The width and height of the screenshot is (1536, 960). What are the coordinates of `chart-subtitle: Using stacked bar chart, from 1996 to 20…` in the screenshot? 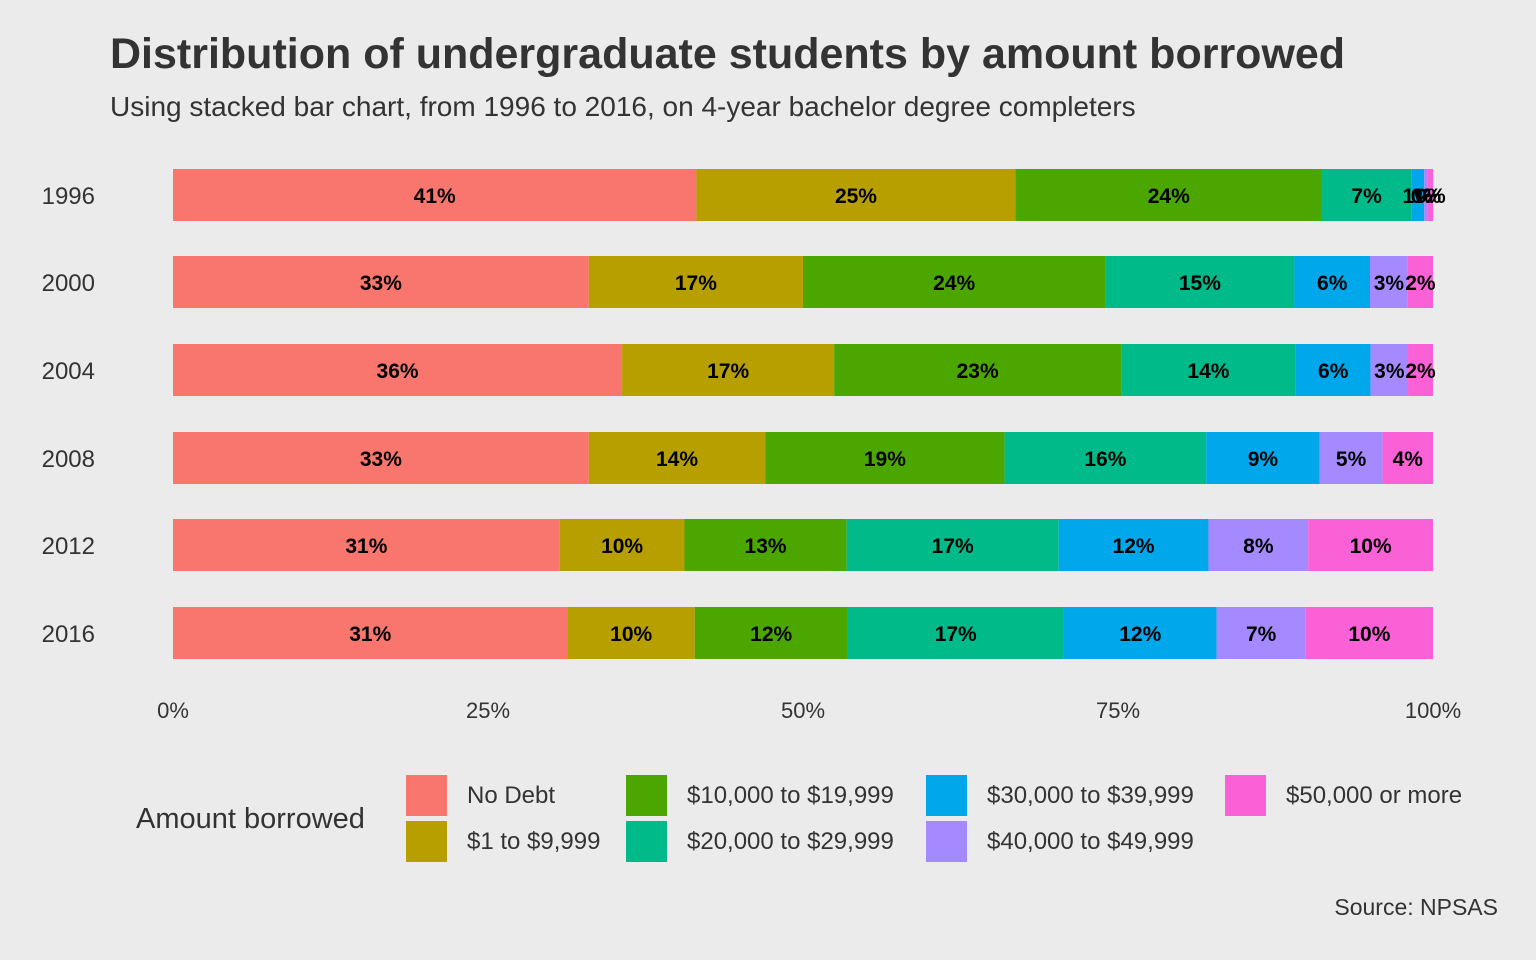 It's located at (623, 106).